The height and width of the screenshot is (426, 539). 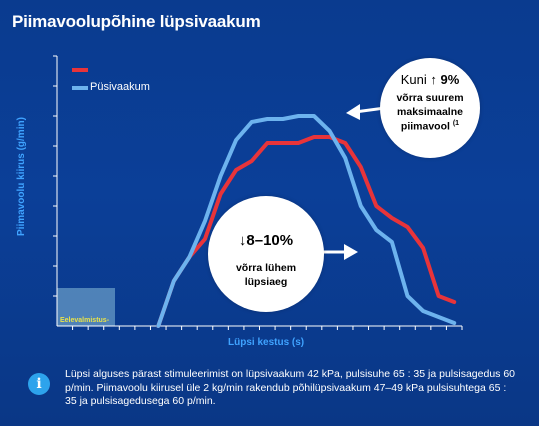 I want to click on bubble-top-line3: maksimaalne, so click(x=430, y=112).